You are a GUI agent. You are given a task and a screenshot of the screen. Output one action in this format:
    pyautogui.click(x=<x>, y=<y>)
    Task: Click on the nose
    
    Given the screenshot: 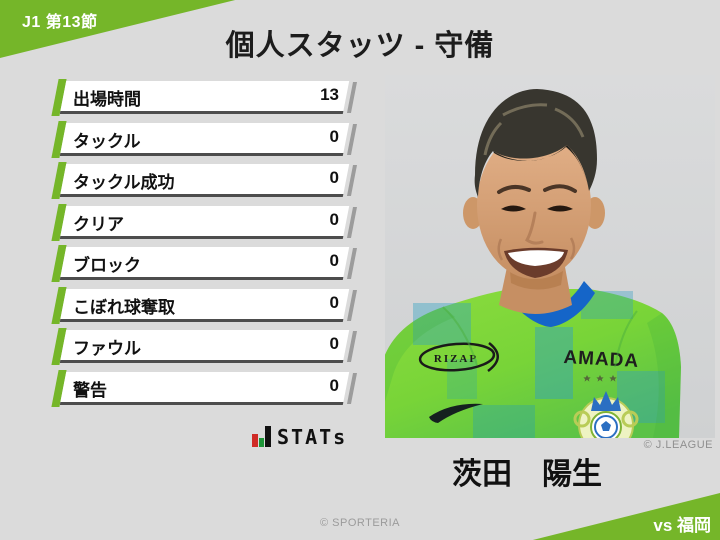 What is the action you would take?
    pyautogui.click(x=534, y=228)
    